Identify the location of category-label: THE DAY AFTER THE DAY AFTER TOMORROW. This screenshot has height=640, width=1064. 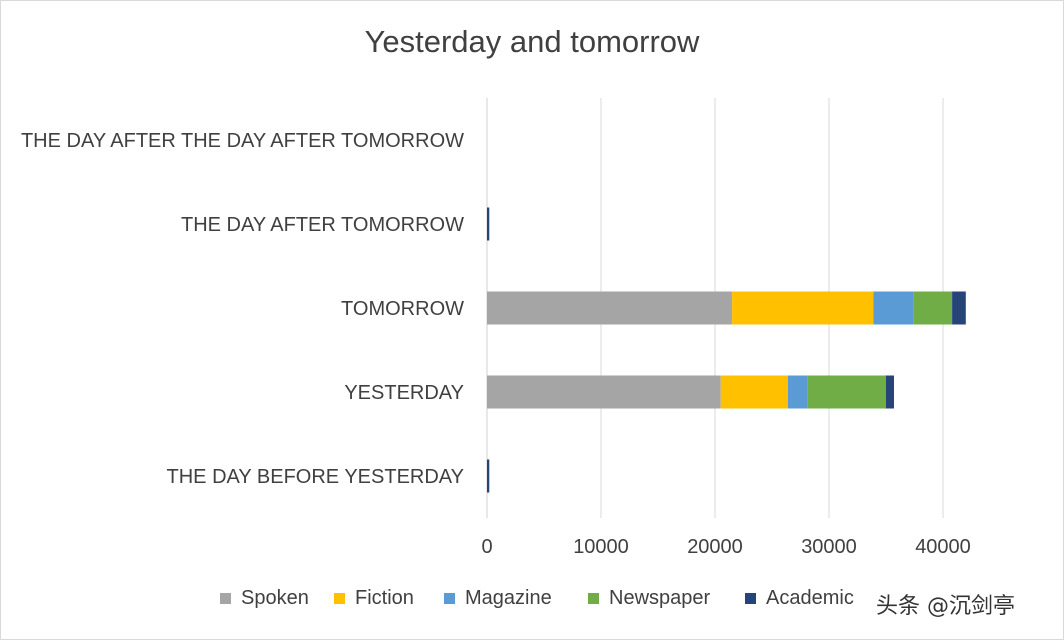
(242, 141).